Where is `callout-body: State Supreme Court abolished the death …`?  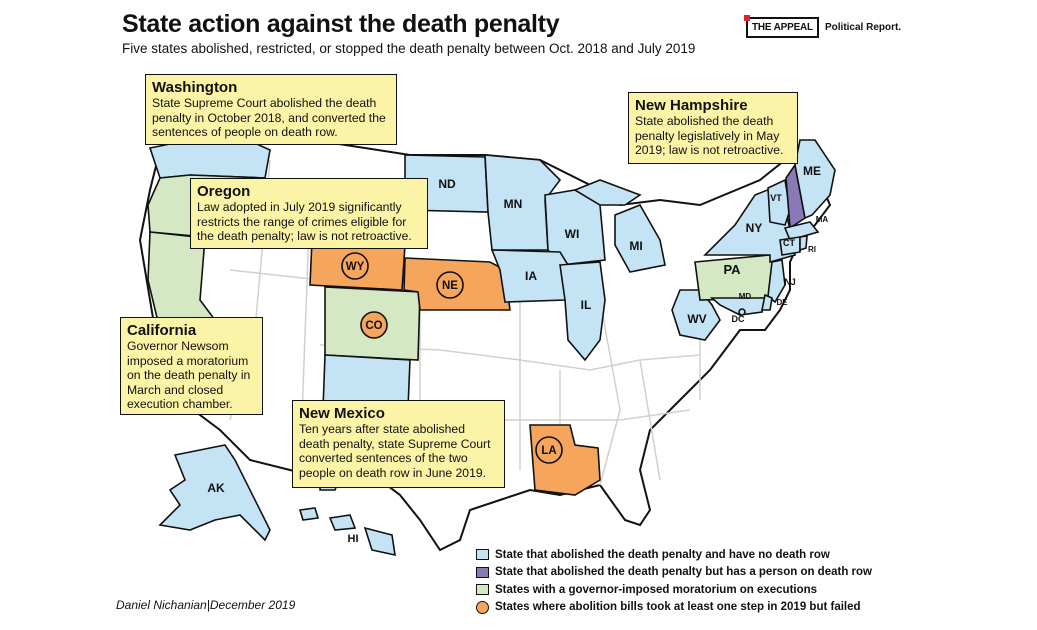
callout-body: State Supreme Court abolished the death … is located at coordinates (269, 117).